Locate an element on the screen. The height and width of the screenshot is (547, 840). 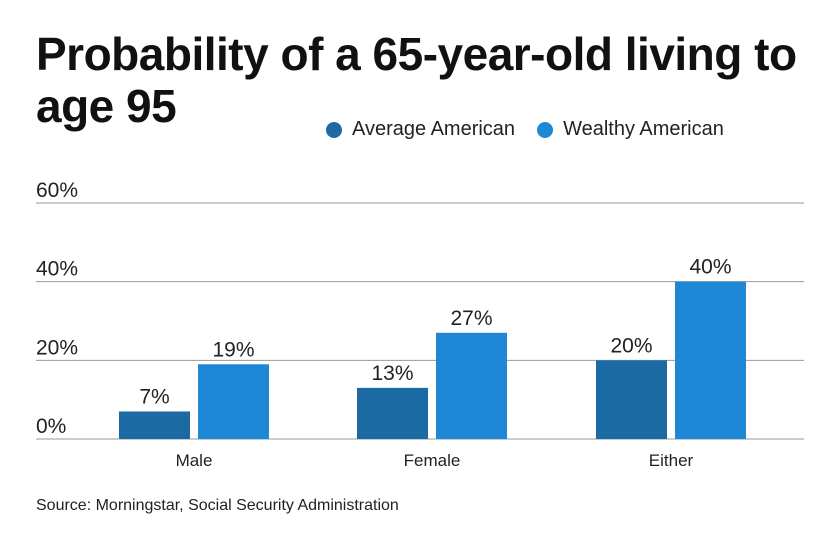
data-label: 20% is located at coordinates (631, 345).